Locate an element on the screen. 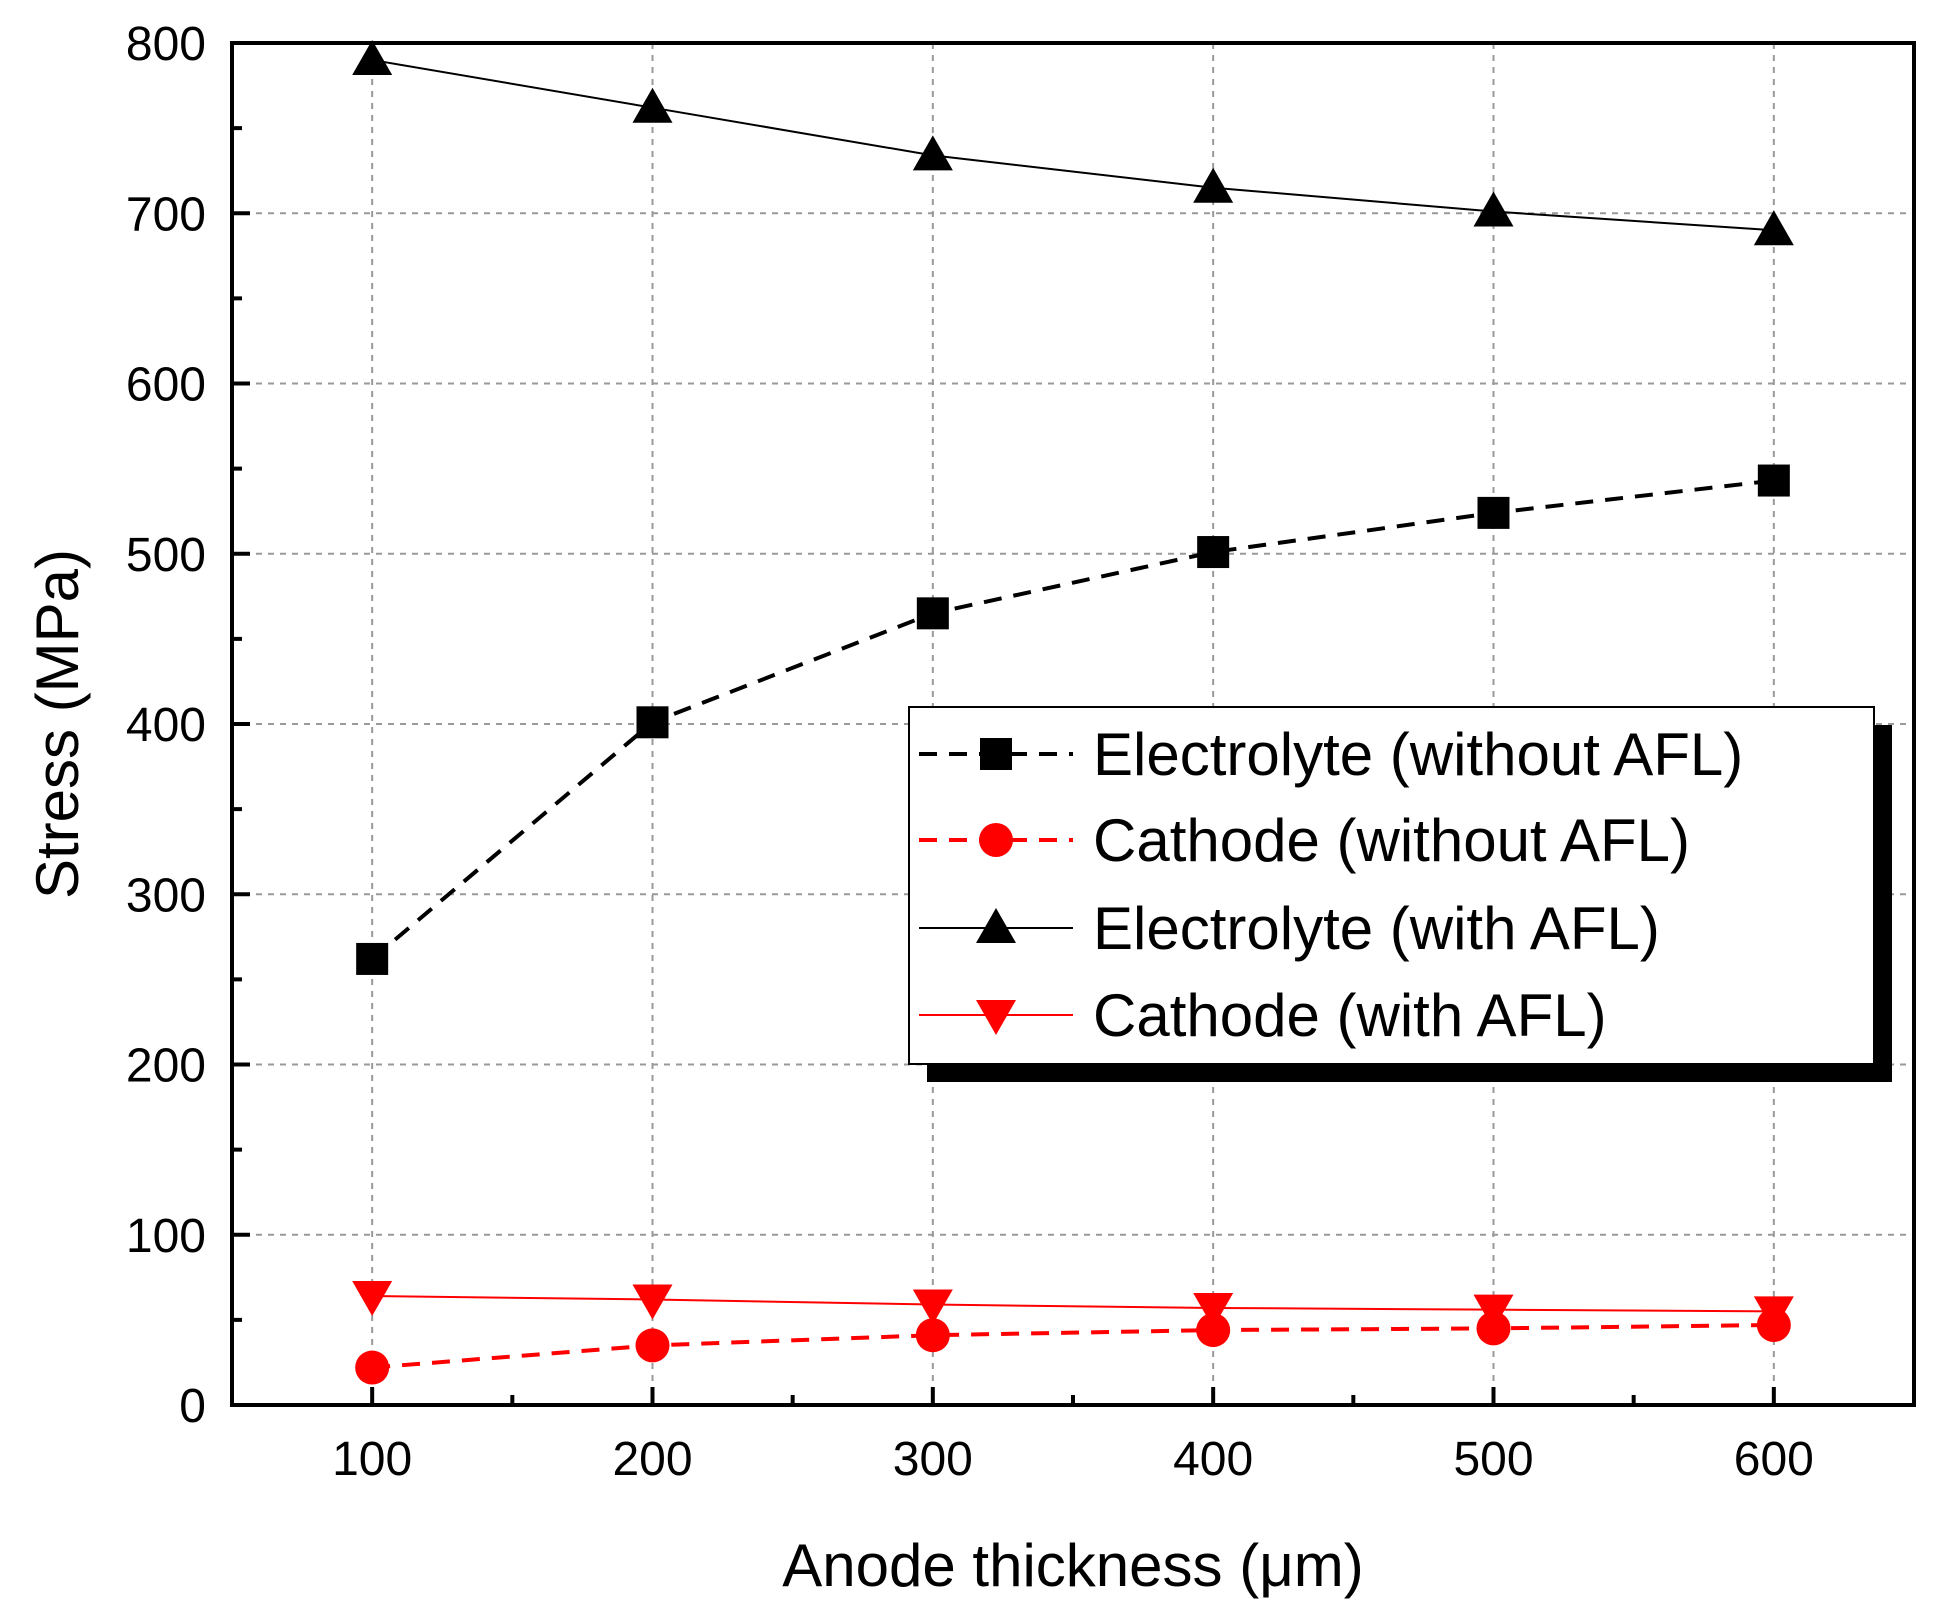 The width and height of the screenshot is (1941, 1612). y-tick-label: 200 is located at coordinates (166, 1066).